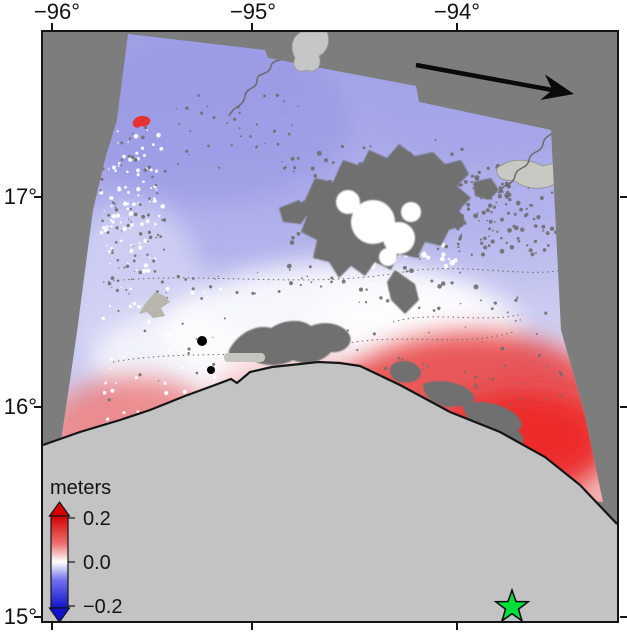 Image resolution: width=627 pixels, height=640 pixels. What do you see at coordinates (80, 488) in the screenshot?
I see `colorbar-title: meters` at bounding box center [80, 488].